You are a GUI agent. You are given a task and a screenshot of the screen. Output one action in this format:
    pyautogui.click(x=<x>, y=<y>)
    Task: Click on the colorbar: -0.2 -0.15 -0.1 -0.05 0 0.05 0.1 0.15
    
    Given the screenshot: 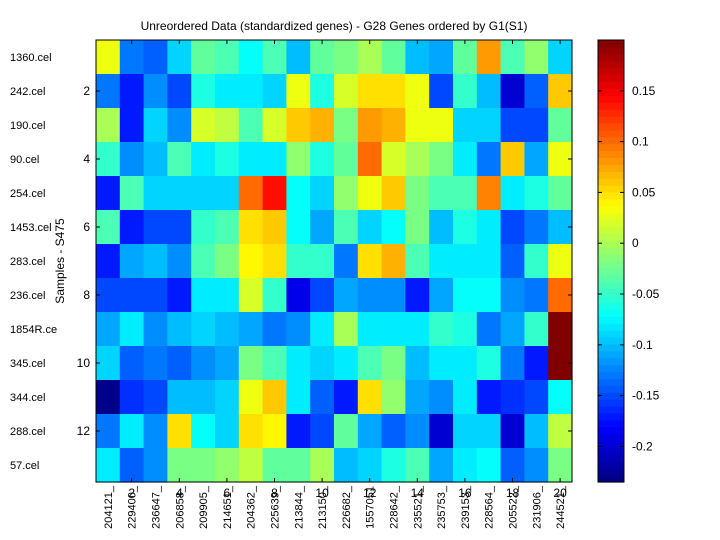 What is the action you would take?
    pyautogui.click(x=628, y=261)
    